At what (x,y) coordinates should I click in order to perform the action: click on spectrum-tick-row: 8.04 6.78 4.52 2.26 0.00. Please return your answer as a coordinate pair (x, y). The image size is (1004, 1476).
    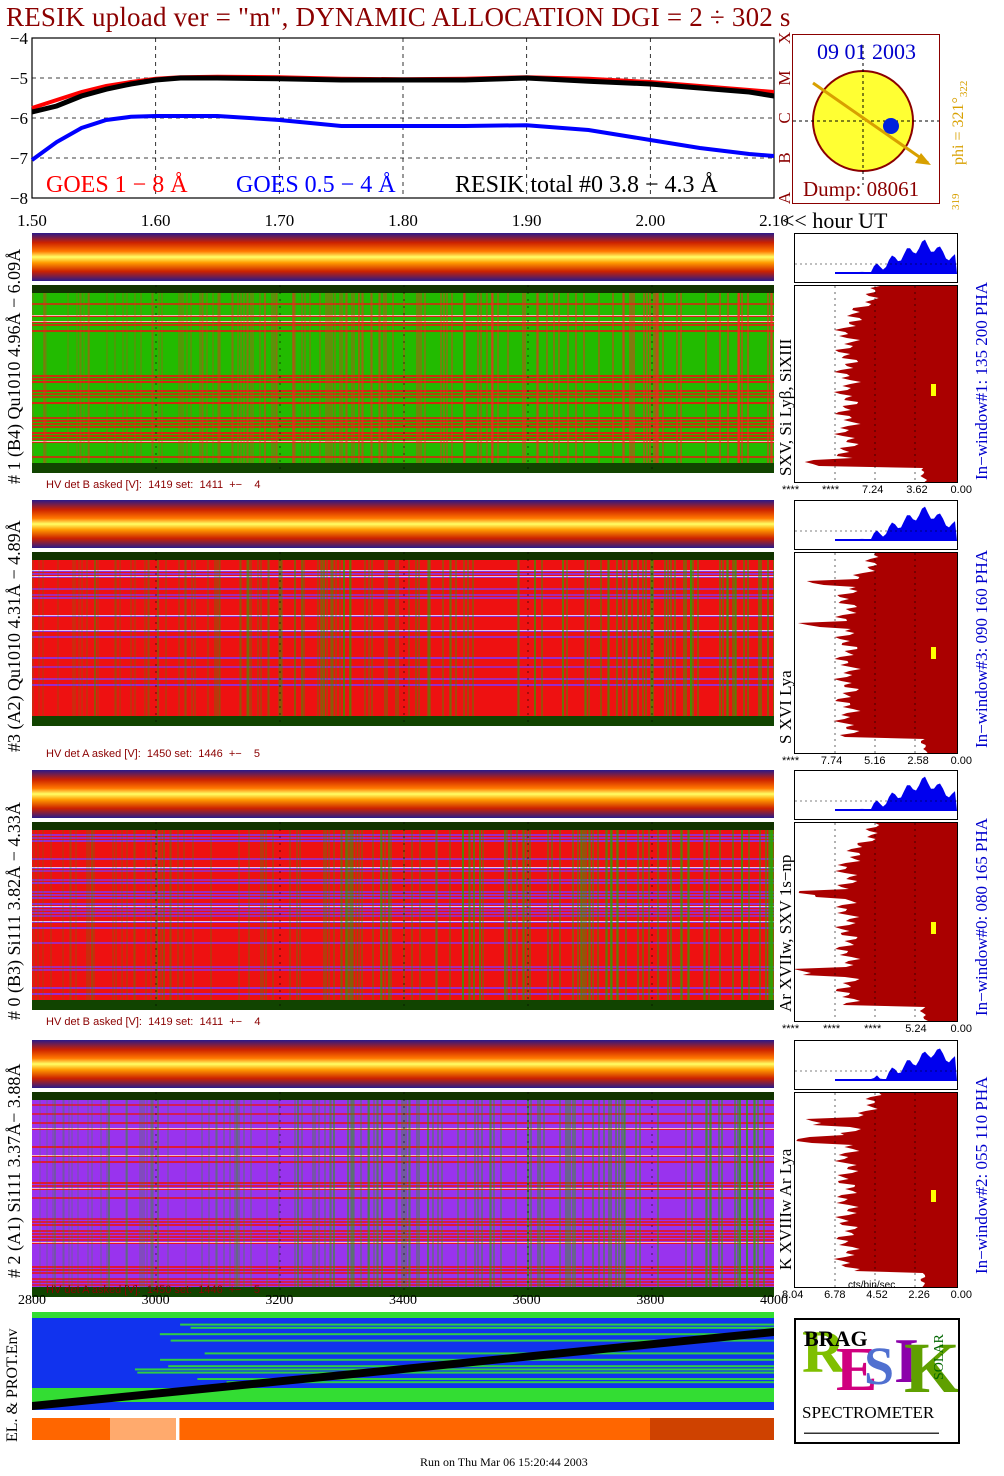
    Looking at the image, I should click on (877, 1295).